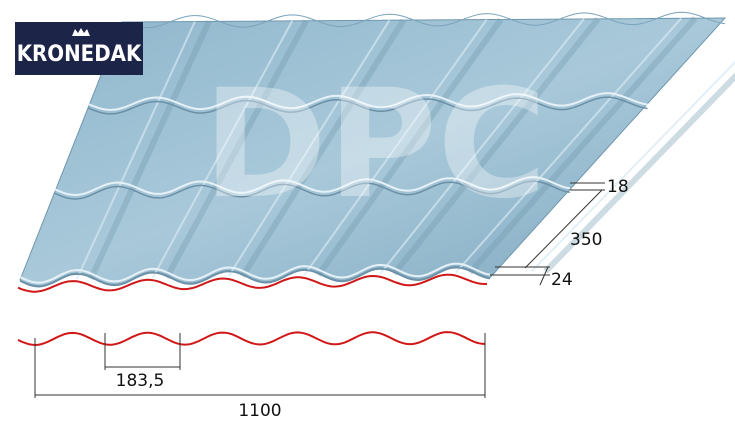 The width and height of the screenshot is (735, 441). Describe the element at coordinates (252, 283) in the screenshot. I see `profile-outline` at that location.